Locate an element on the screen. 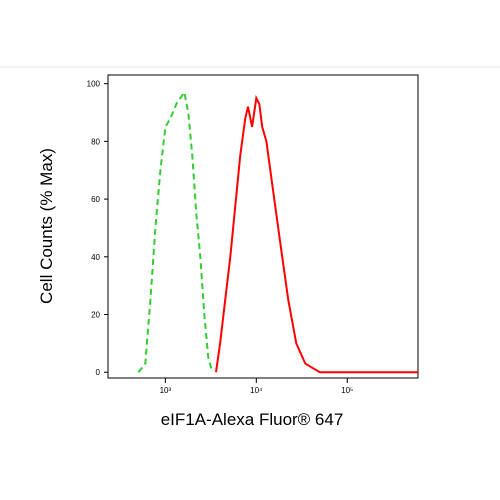 The image size is (500, 500). series-line is located at coordinates (175, 231).